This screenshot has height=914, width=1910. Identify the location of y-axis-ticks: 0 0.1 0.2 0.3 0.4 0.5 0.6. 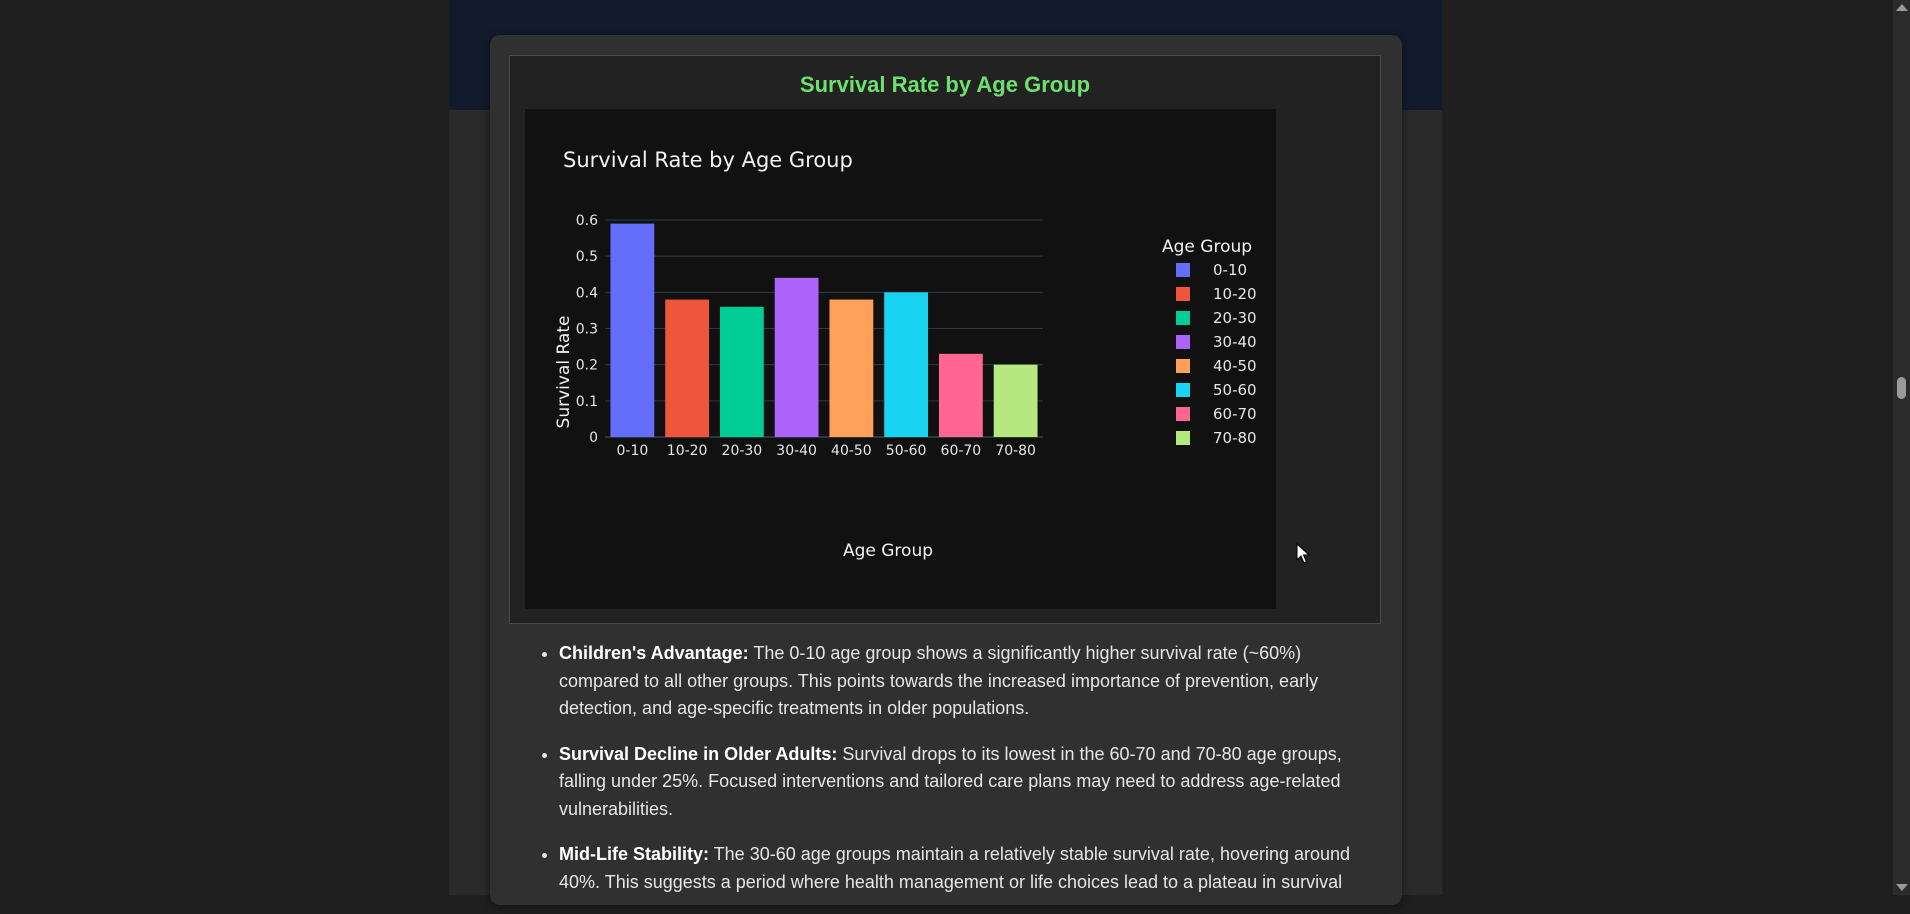
(587, 329).